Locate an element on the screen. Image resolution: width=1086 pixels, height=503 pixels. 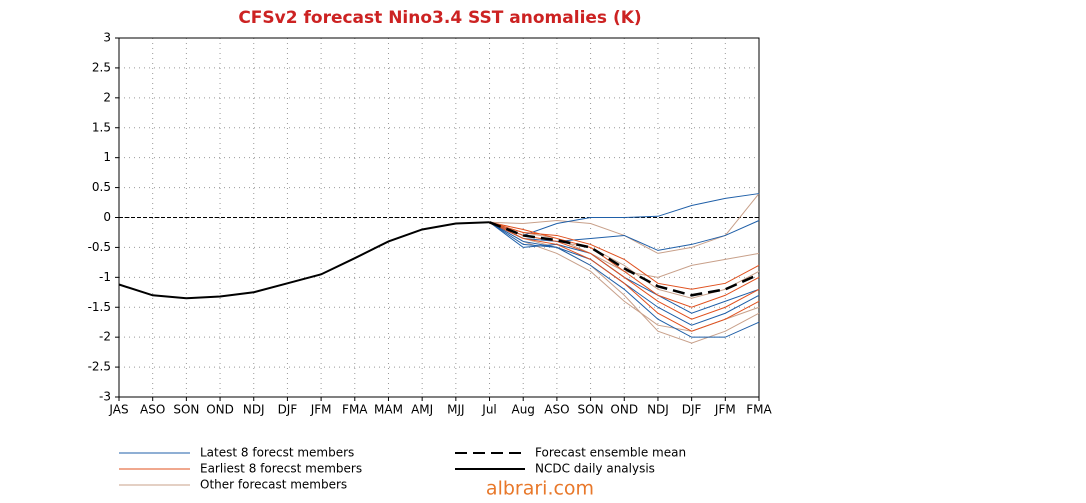
legend-label: Other forecast members is located at coordinates (273, 485).